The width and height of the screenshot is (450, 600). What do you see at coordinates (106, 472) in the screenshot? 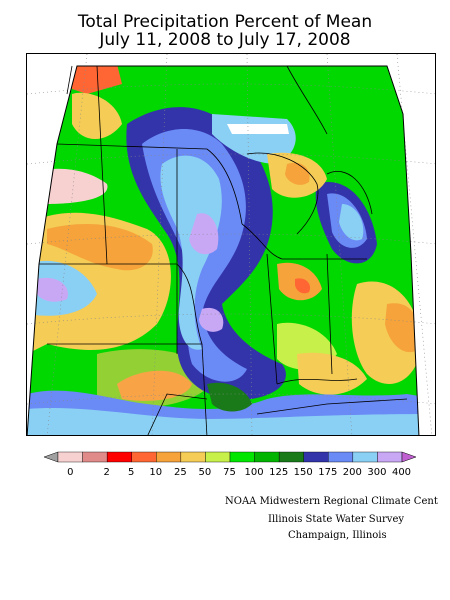
I see `legend-label: 2` at bounding box center [106, 472].